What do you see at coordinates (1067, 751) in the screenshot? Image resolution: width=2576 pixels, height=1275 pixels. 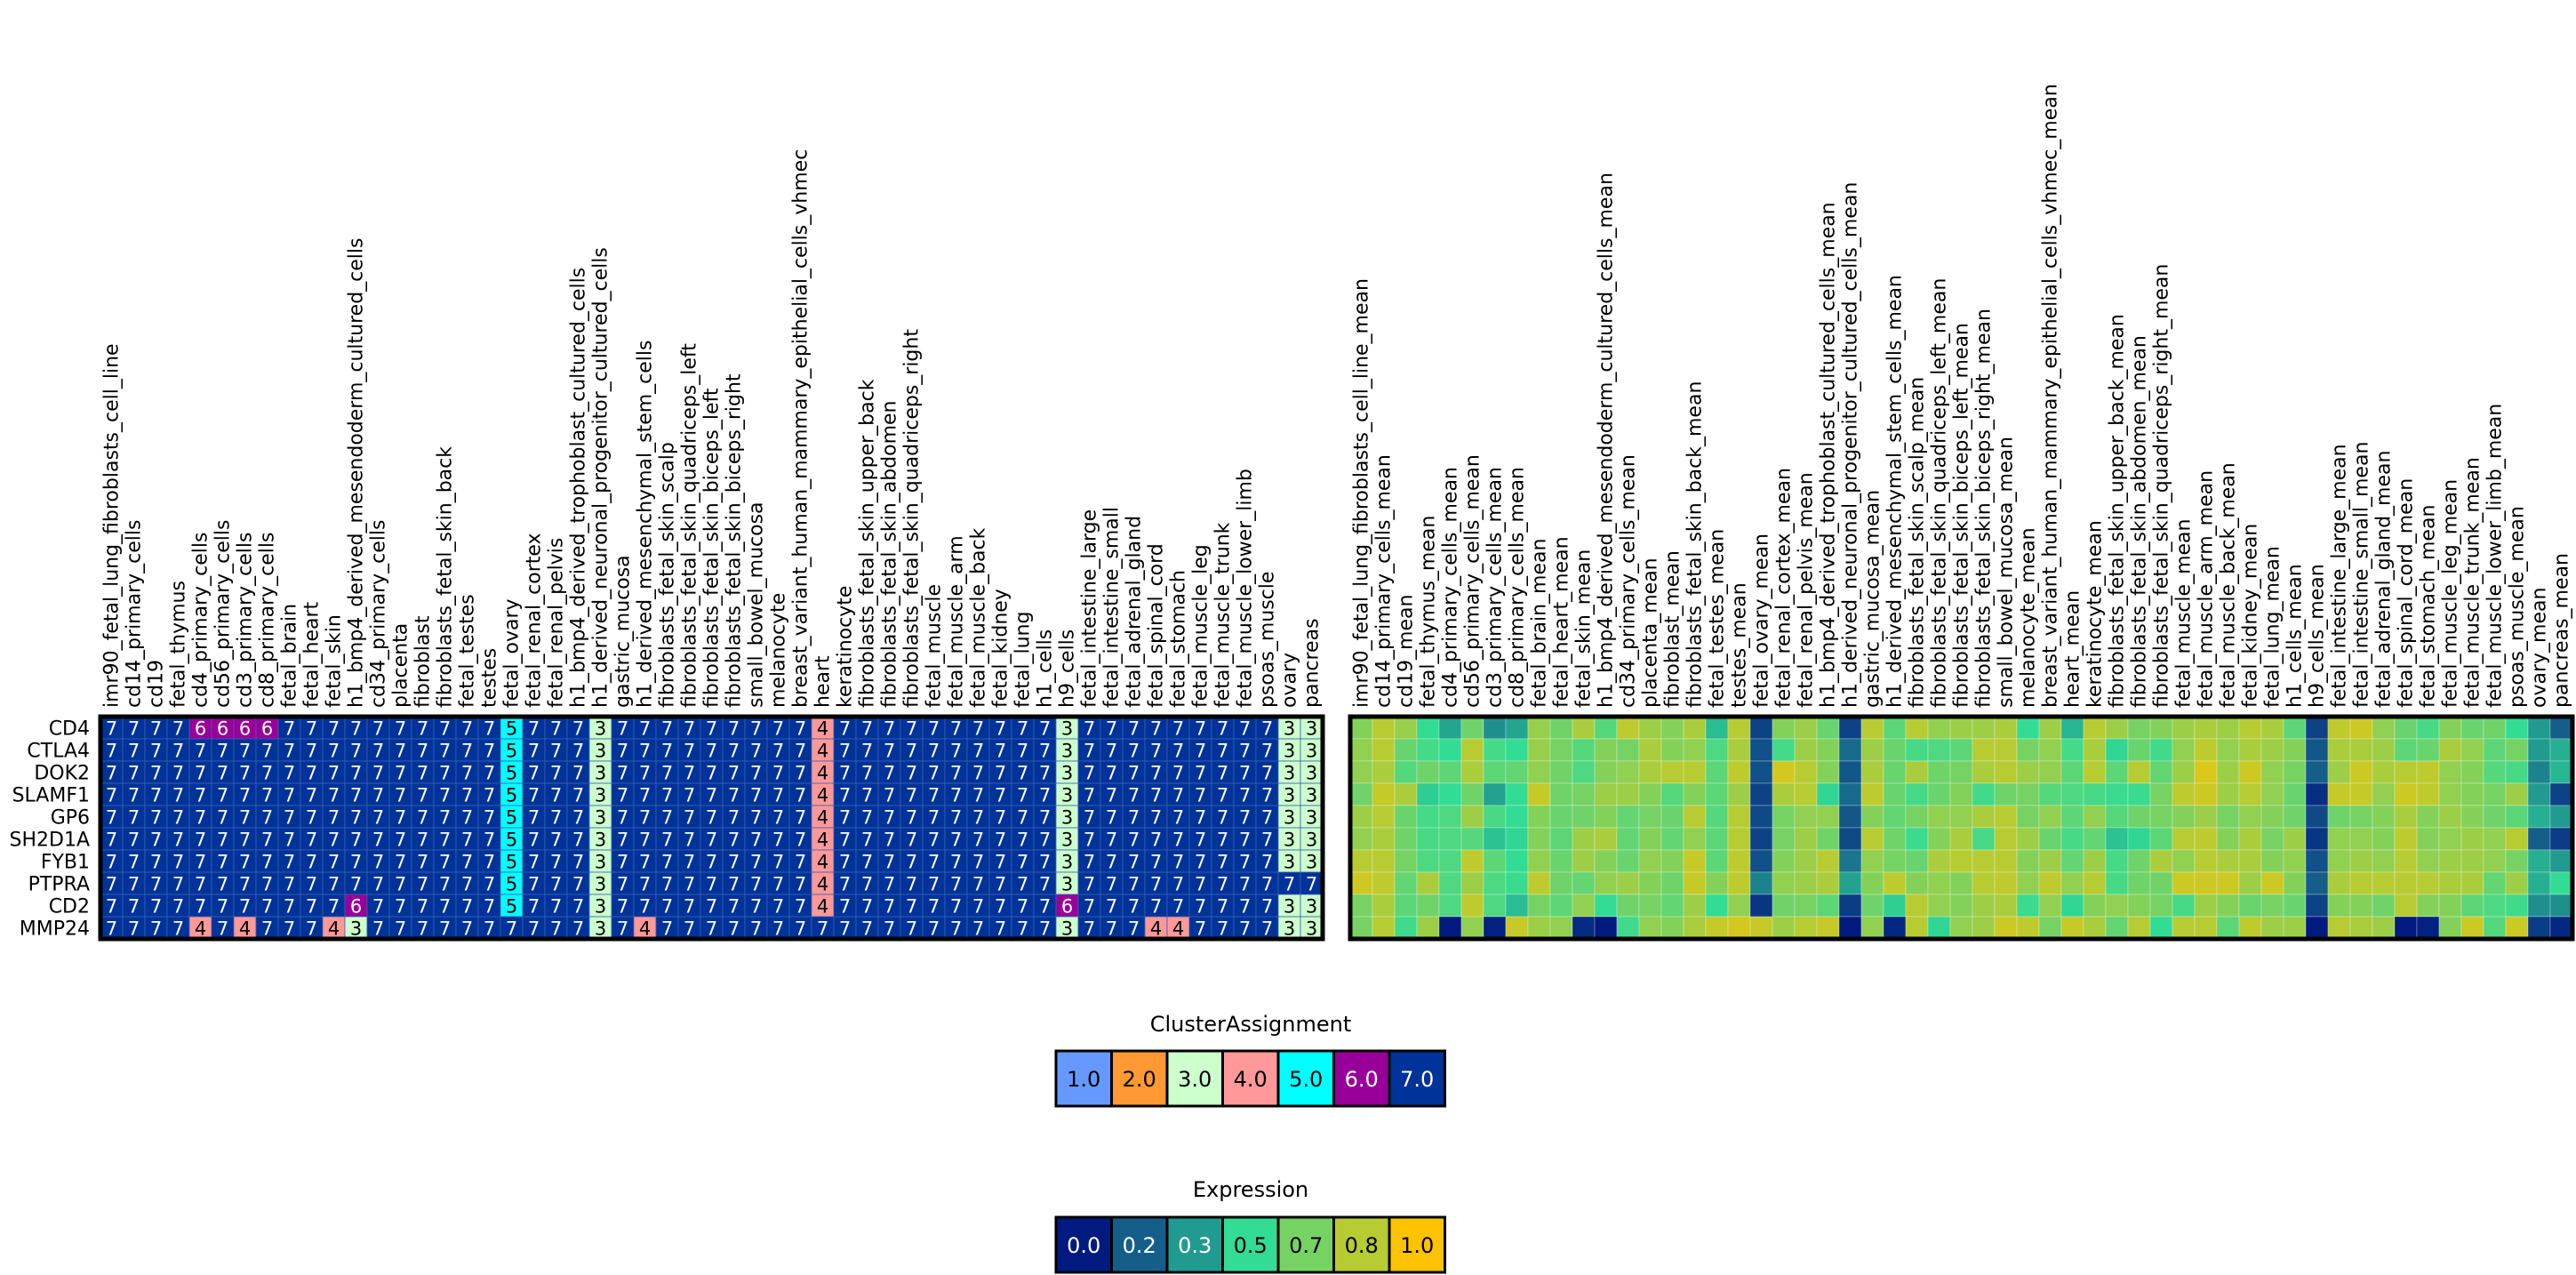 I see `cluster-cell-label: 3` at bounding box center [1067, 751].